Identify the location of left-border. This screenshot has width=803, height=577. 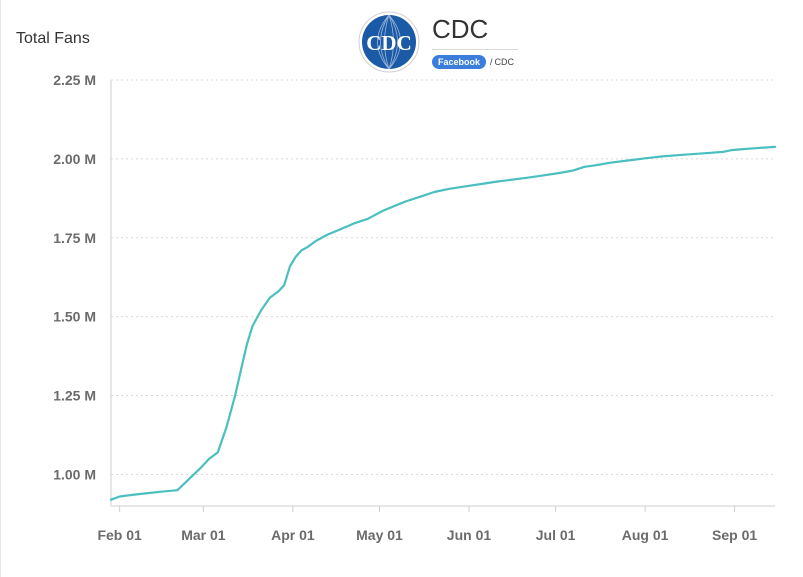
(0, 288).